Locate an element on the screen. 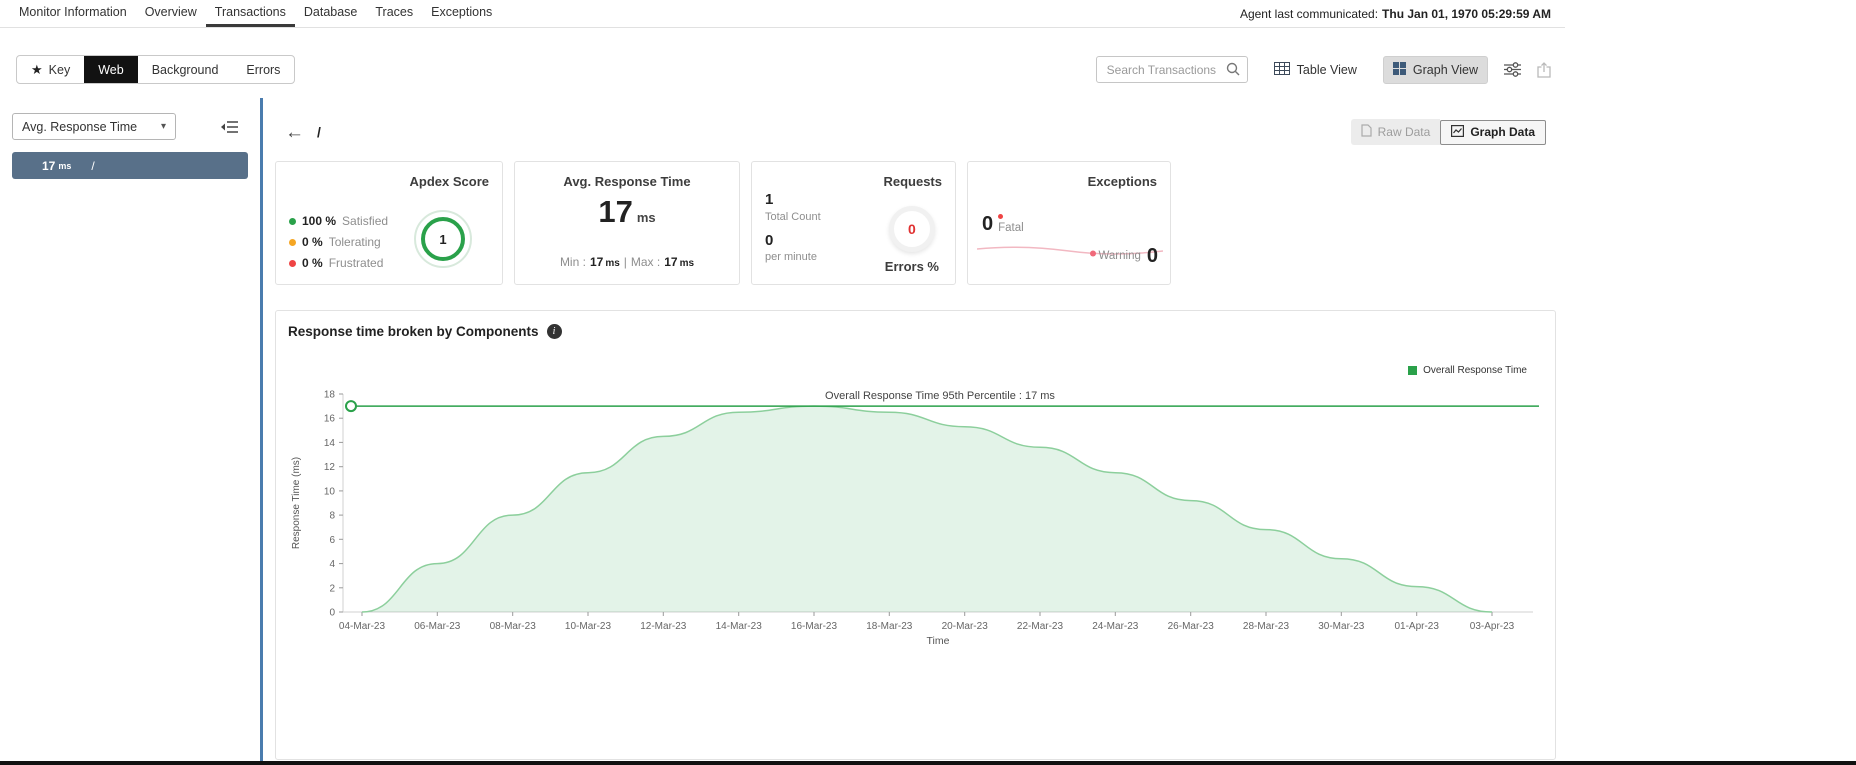  svg-text: Time is located at coordinates (938, 641).